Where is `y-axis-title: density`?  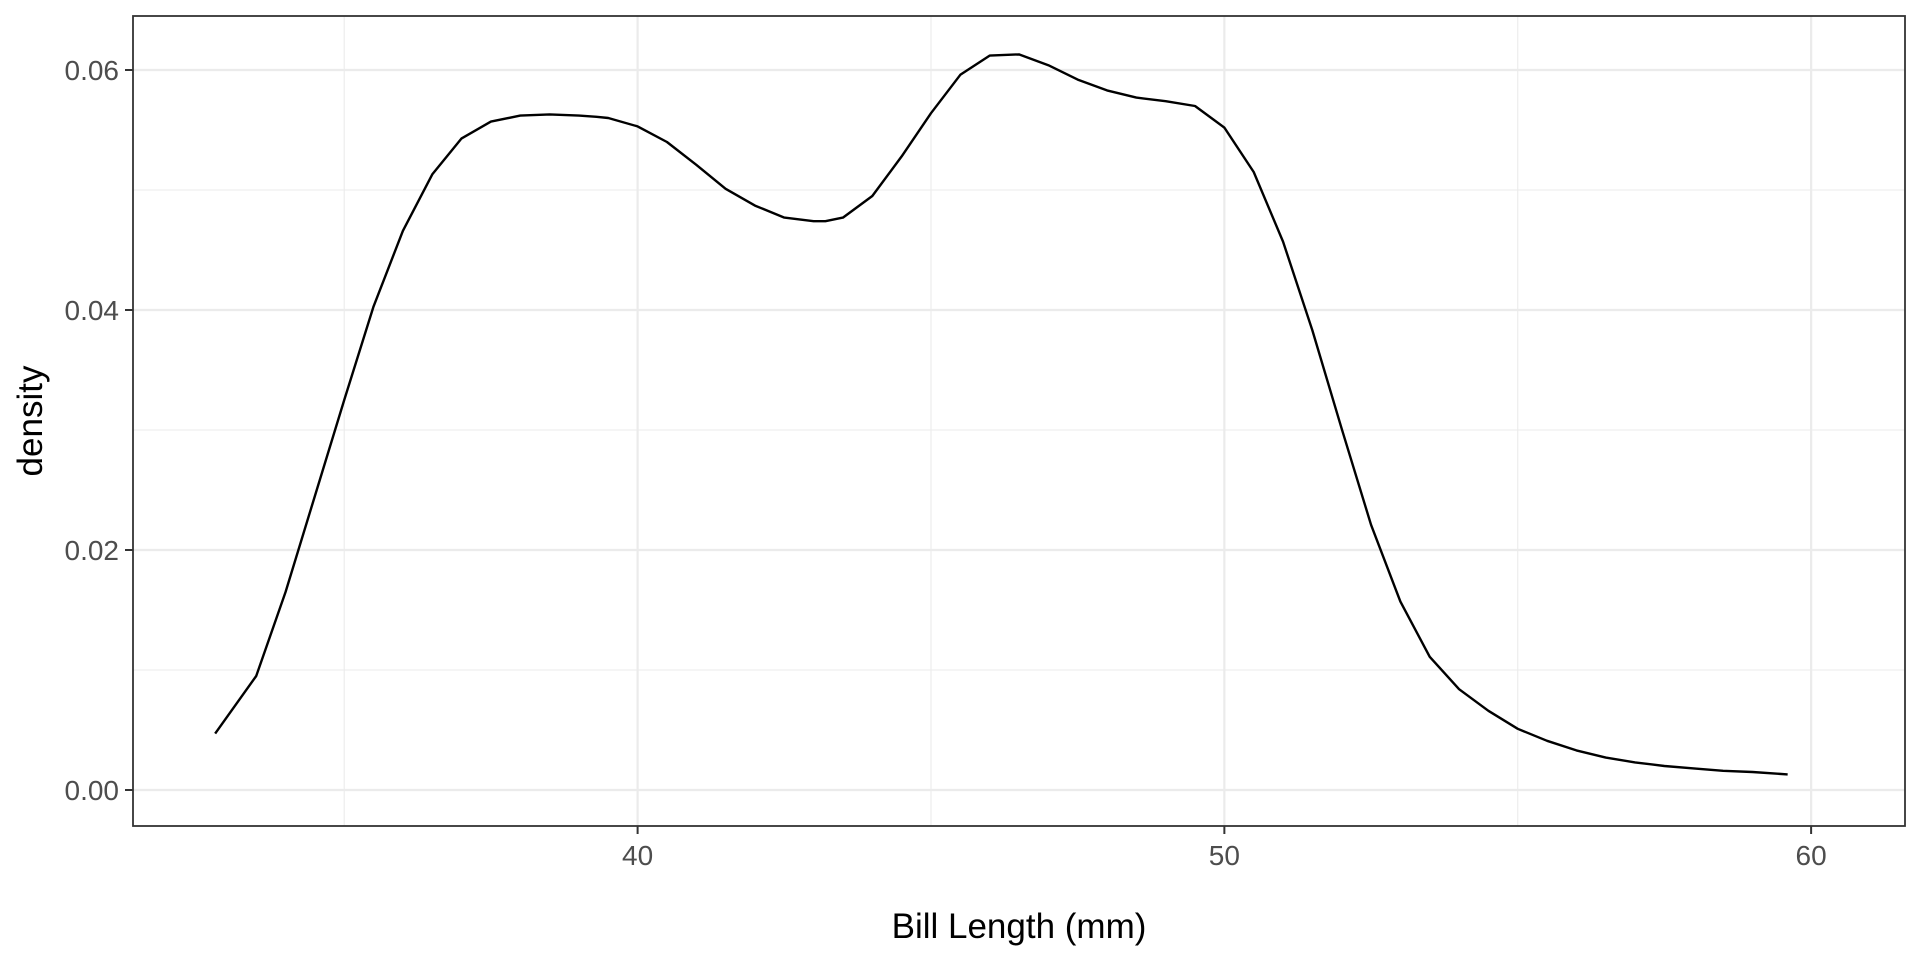
y-axis-title: density is located at coordinates (30, 420).